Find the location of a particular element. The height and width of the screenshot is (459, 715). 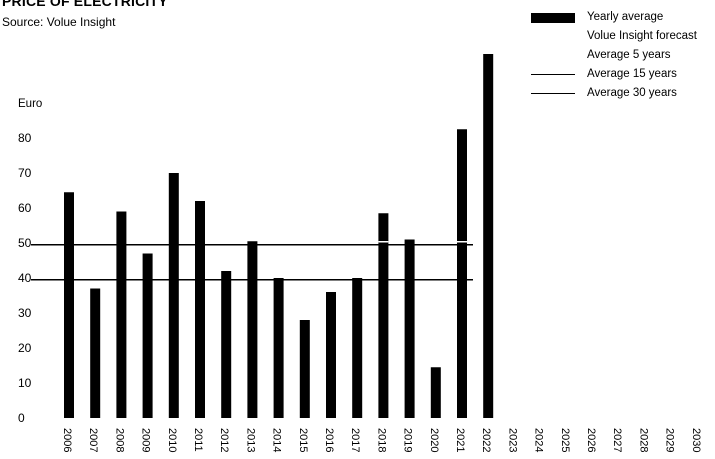

legend-label: Yearly average is located at coordinates (625, 17).